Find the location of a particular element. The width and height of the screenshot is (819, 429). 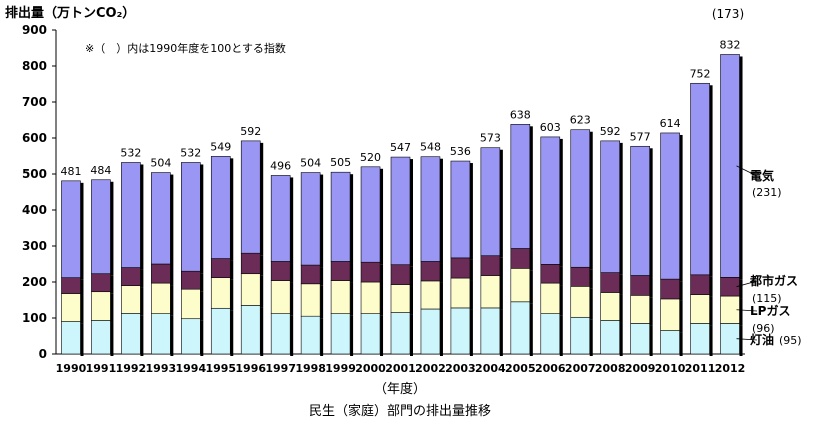

bar-total-label: 532 is located at coordinates (130, 152).